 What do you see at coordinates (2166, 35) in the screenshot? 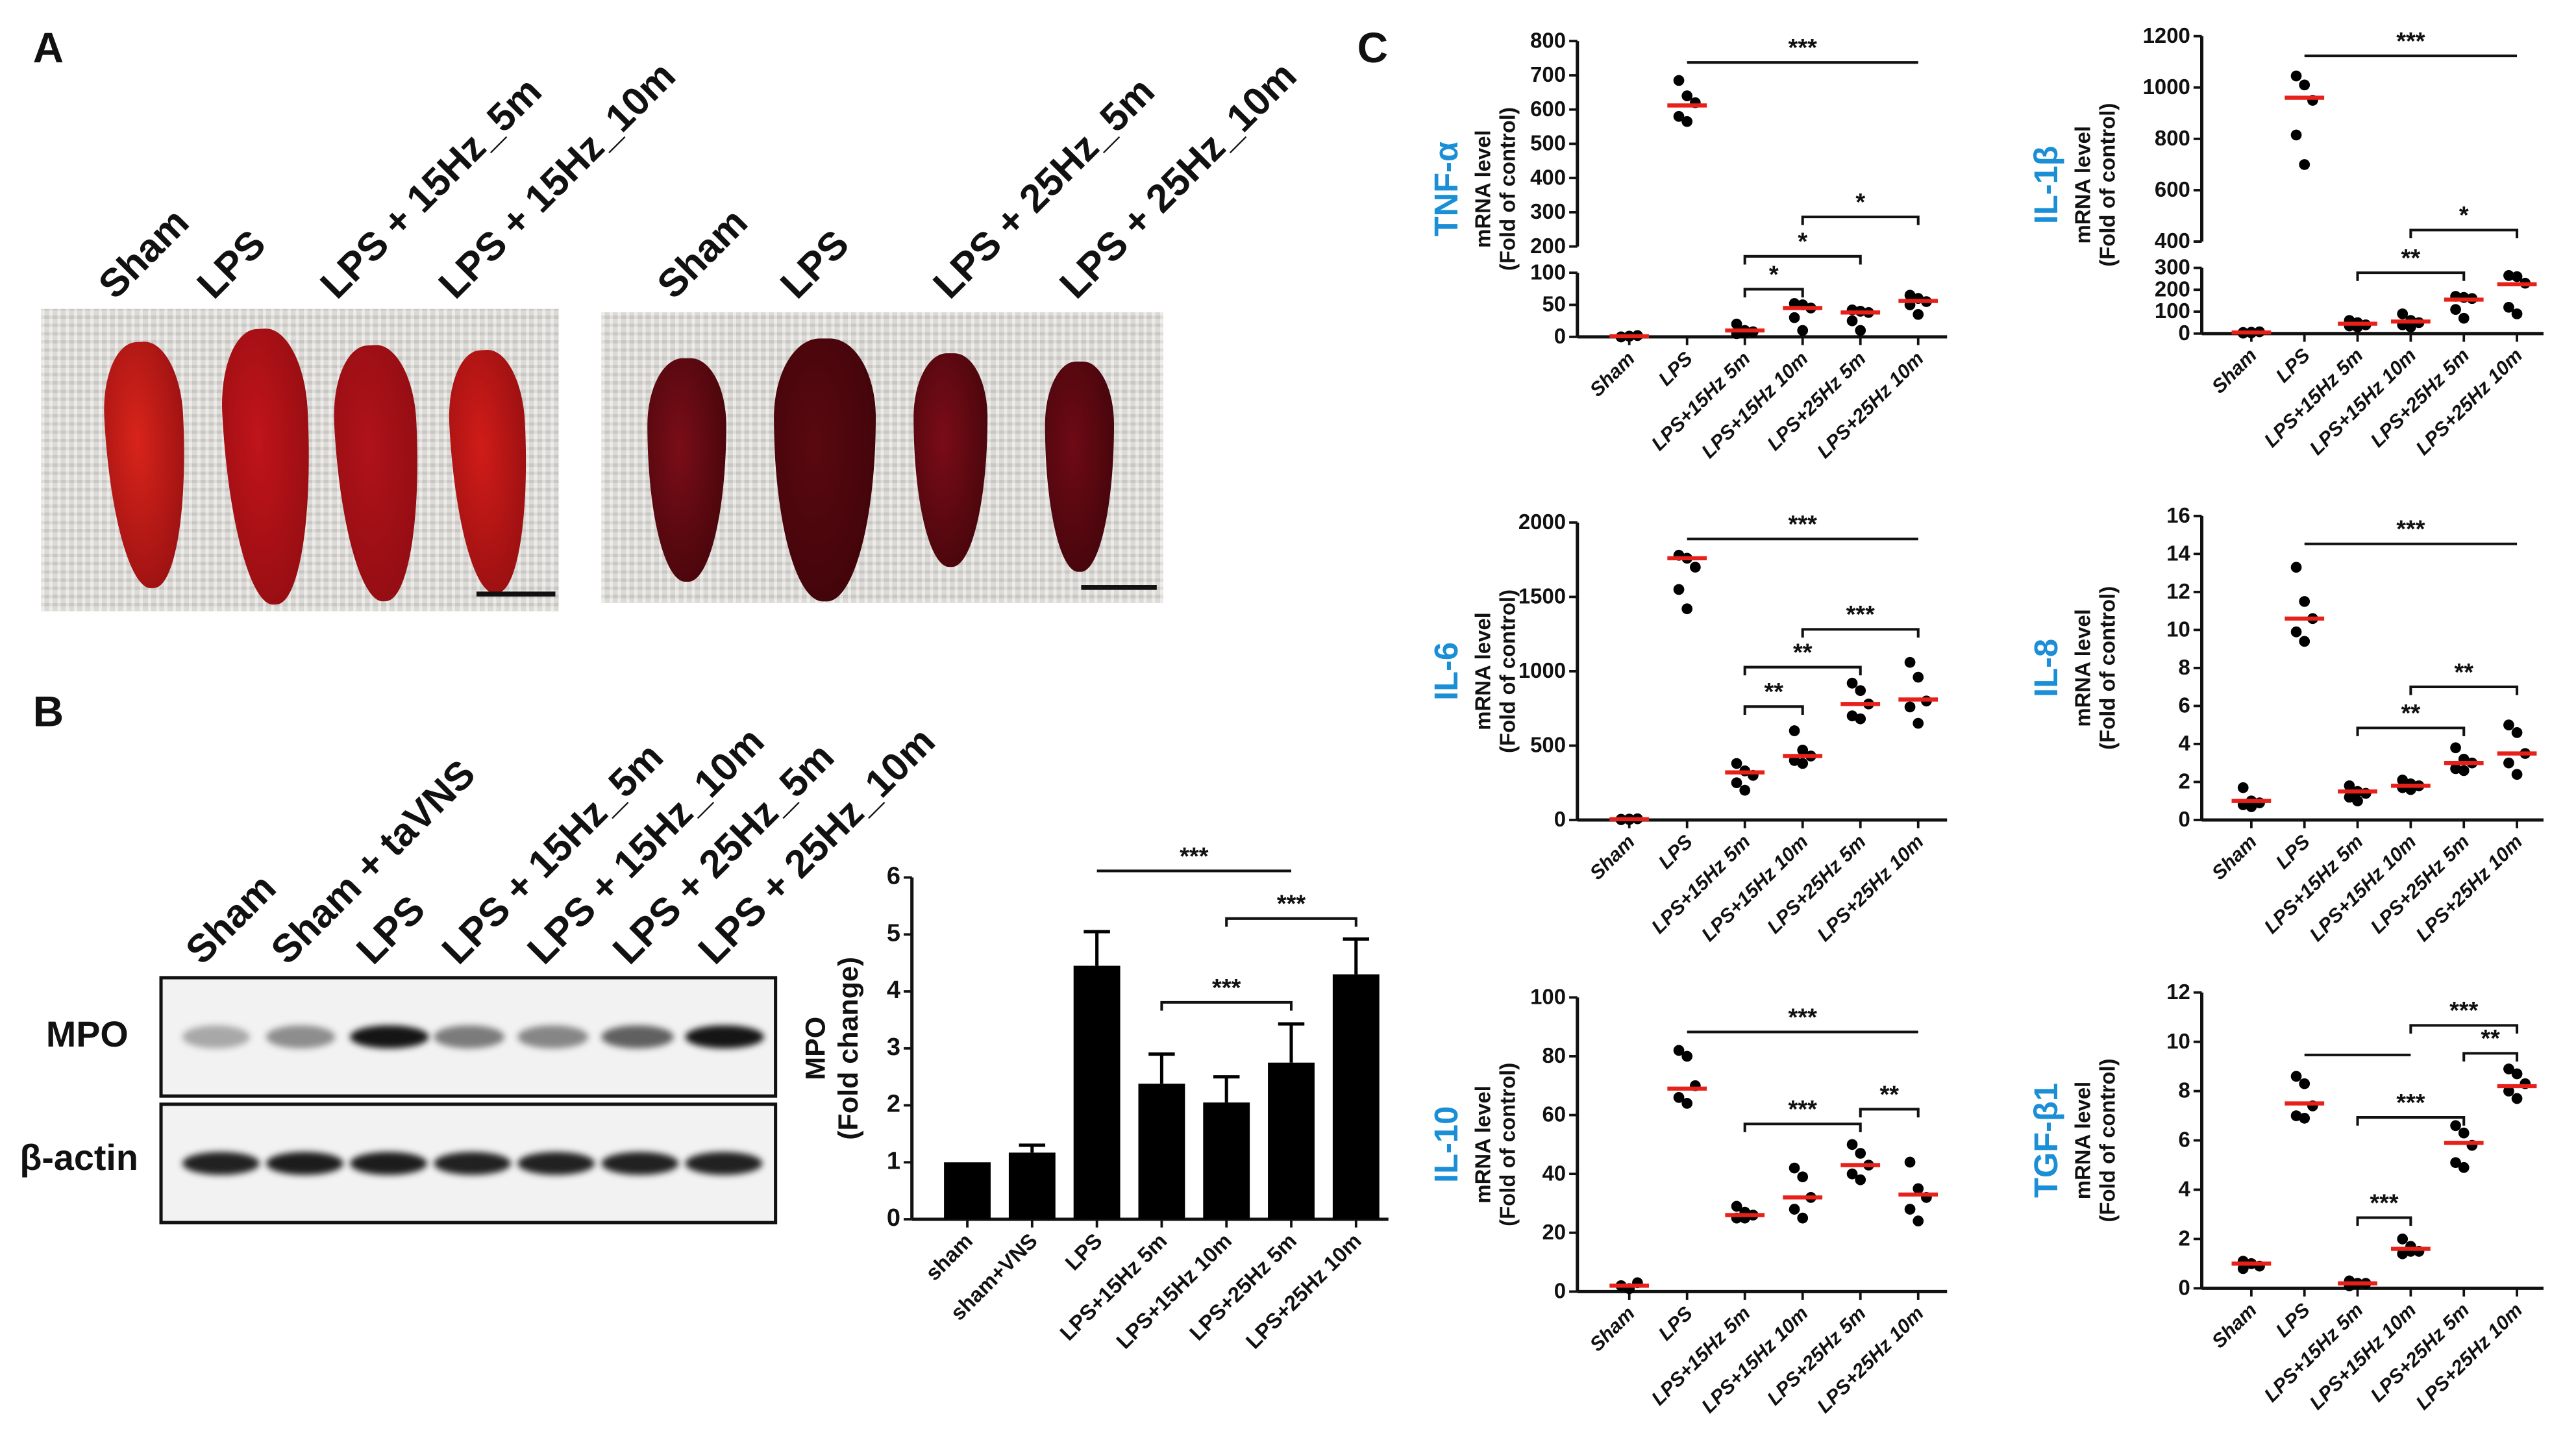
I see `y-tick-label: 1200` at bounding box center [2166, 35].